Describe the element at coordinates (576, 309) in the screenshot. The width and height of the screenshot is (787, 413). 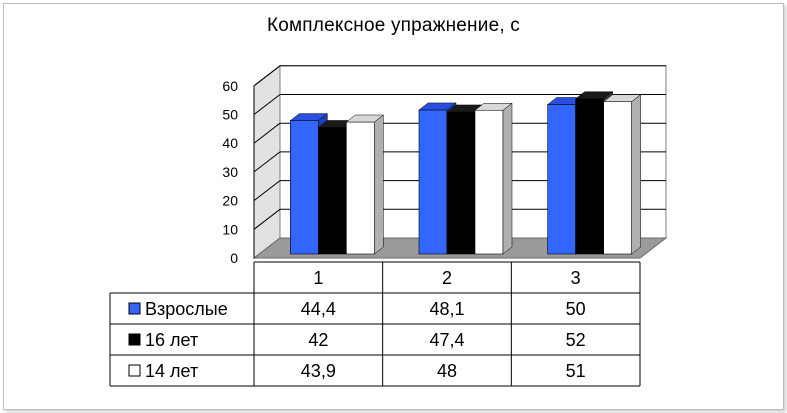
I see `data-label: 50` at that location.